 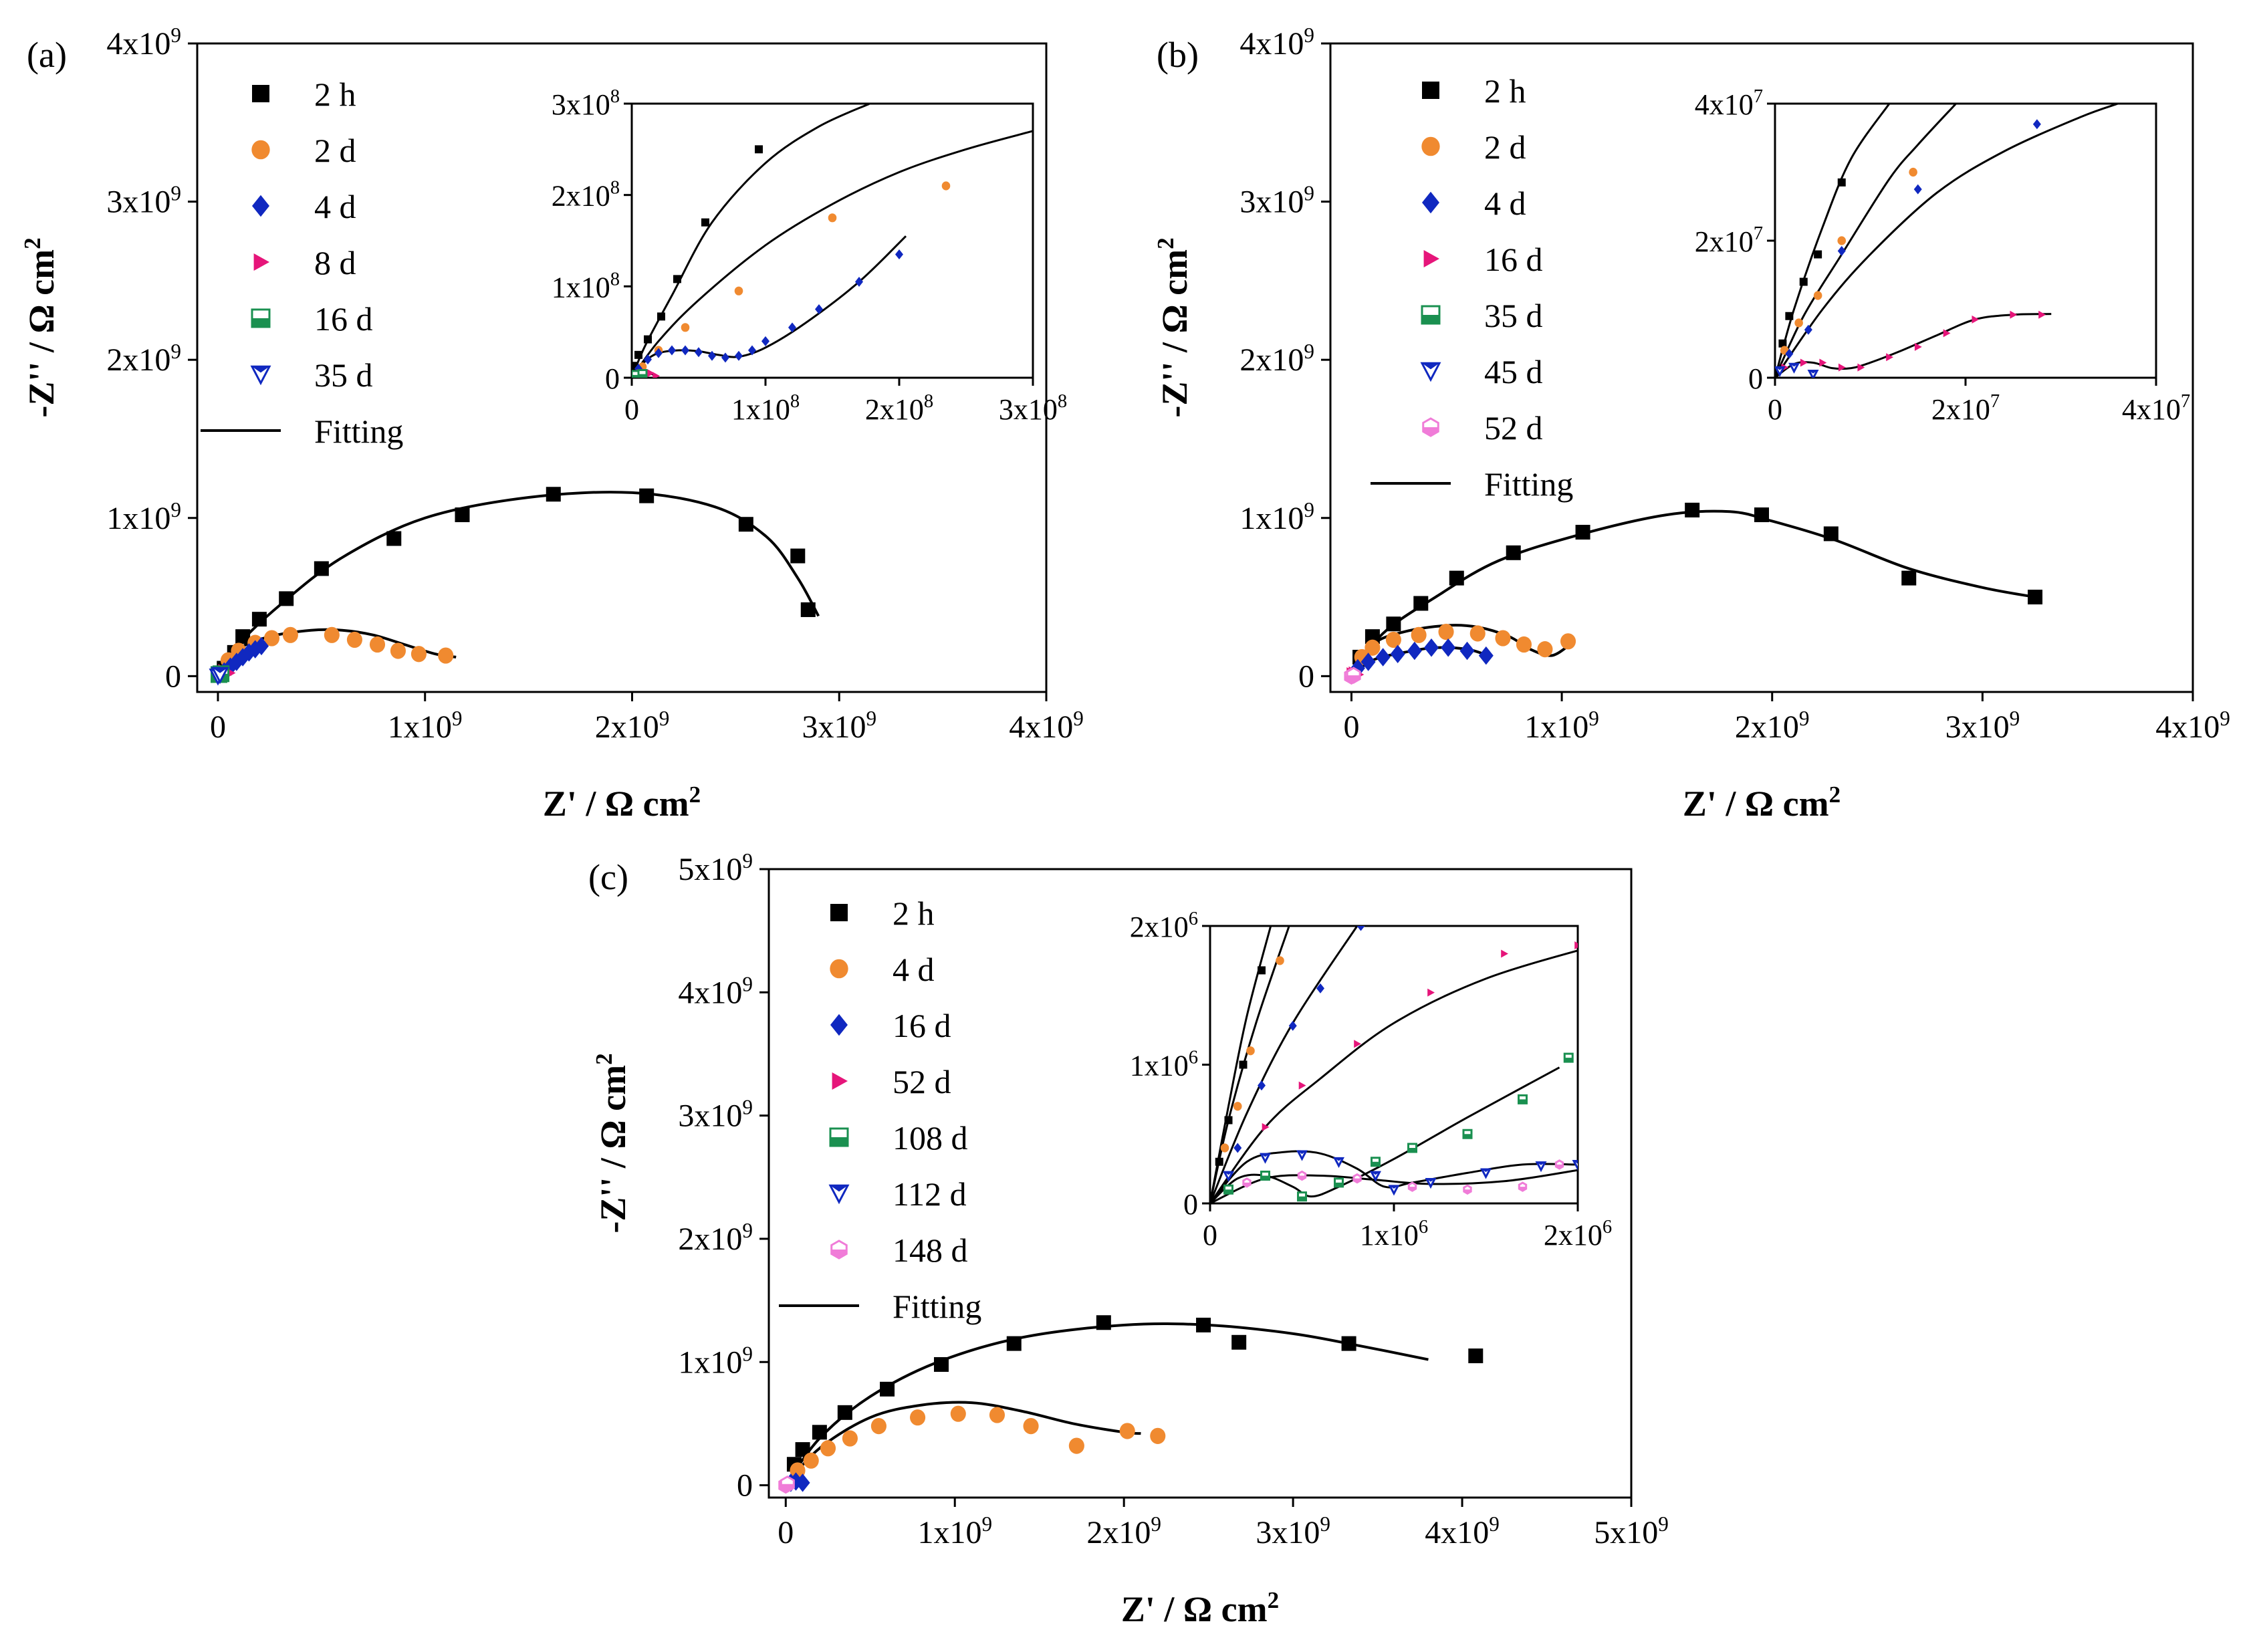 I want to click on inset-series-4d, so click(x=1252, y=1054).